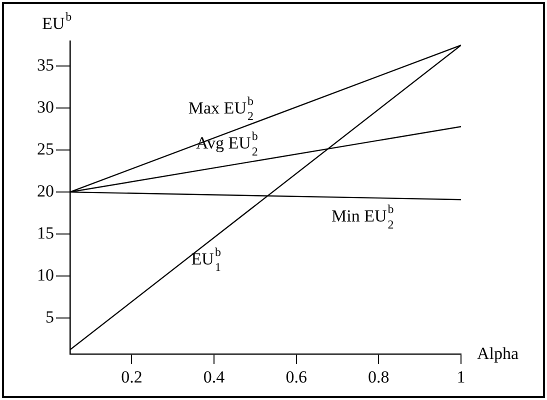 This screenshot has width=547, height=400. Describe the element at coordinates (45, 107) in the screenshot. I see `y-tick-label: 30` at that location.